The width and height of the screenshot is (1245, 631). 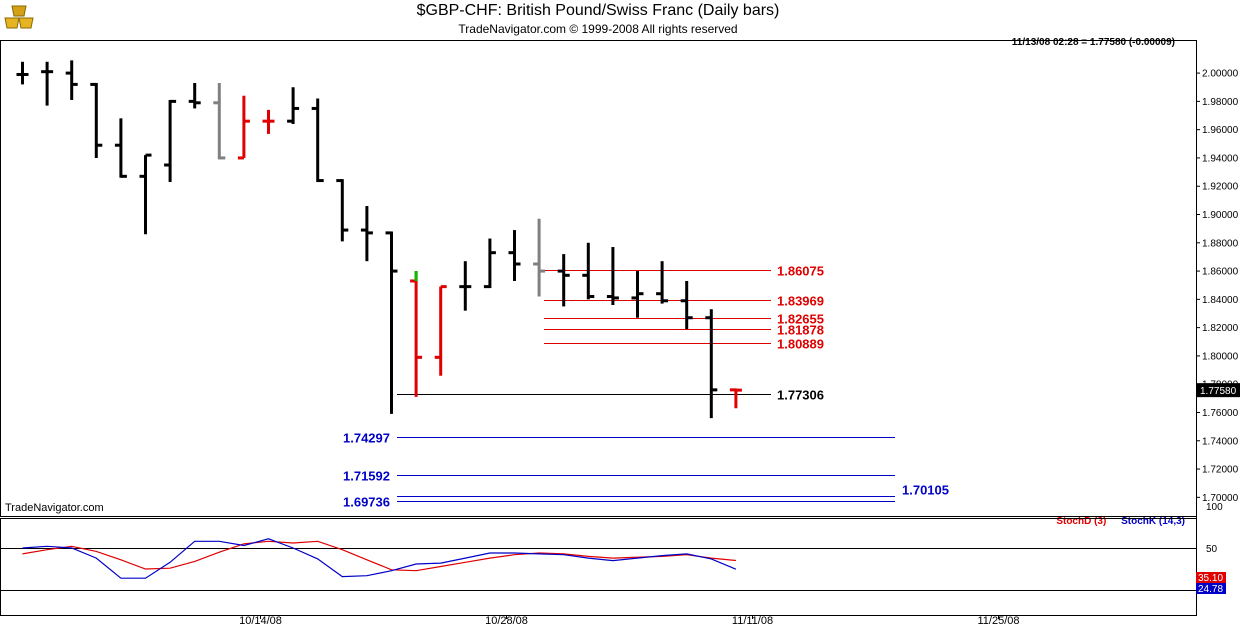 What do you see at coordinates (800, 271) in the screenshot?
I see `resistance-label: 1.86075` at bounding box center [800, 271].